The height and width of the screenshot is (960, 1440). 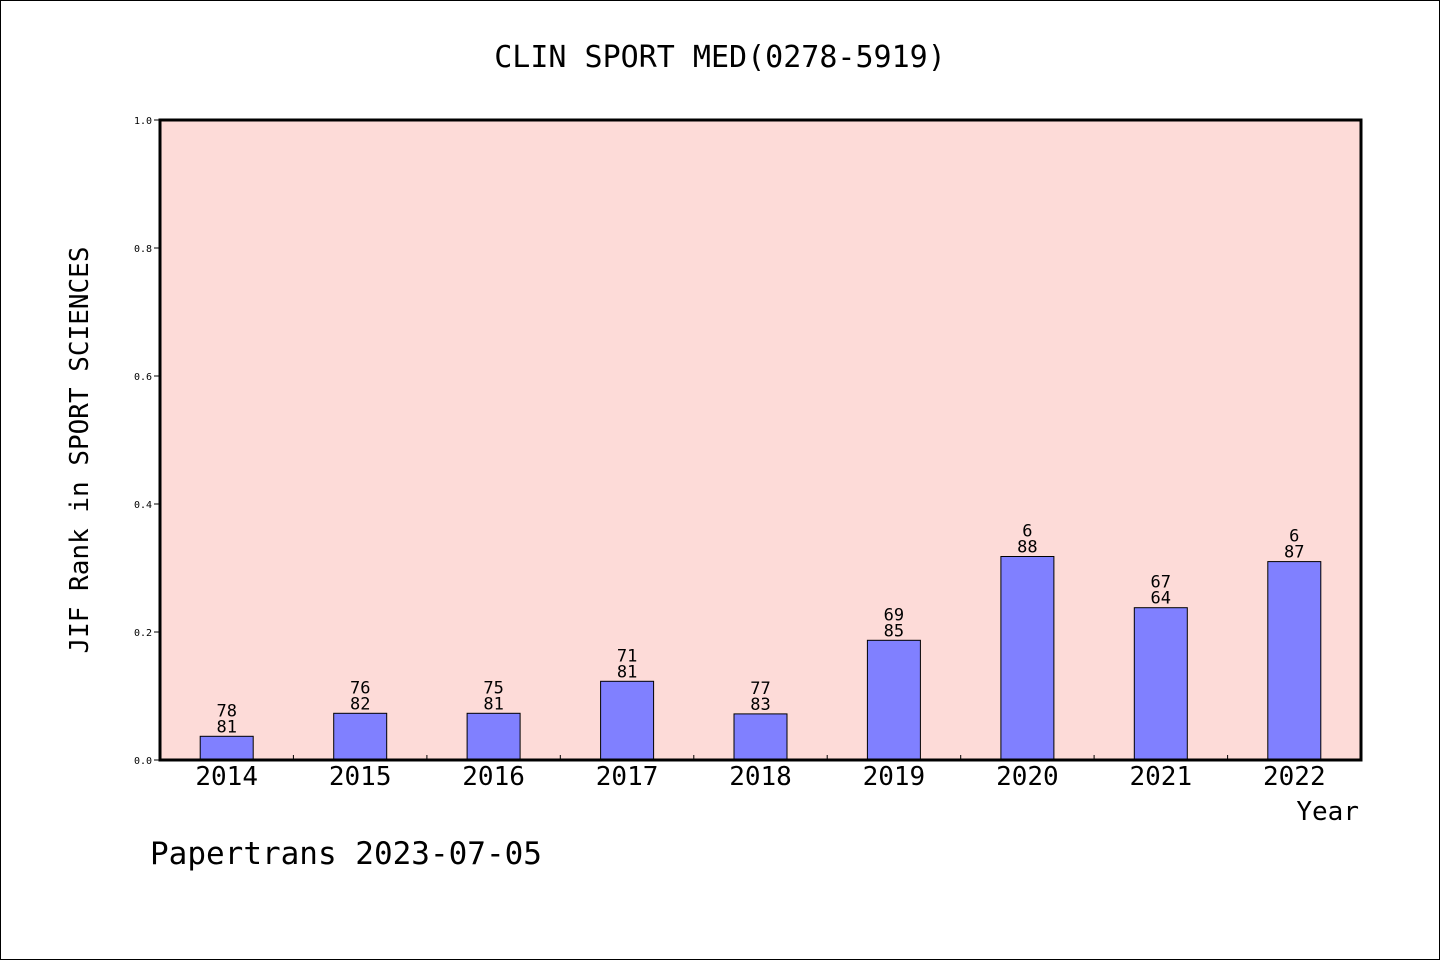 I want to click on bar-label-top-2014: 78, so click(x=226, y=711).